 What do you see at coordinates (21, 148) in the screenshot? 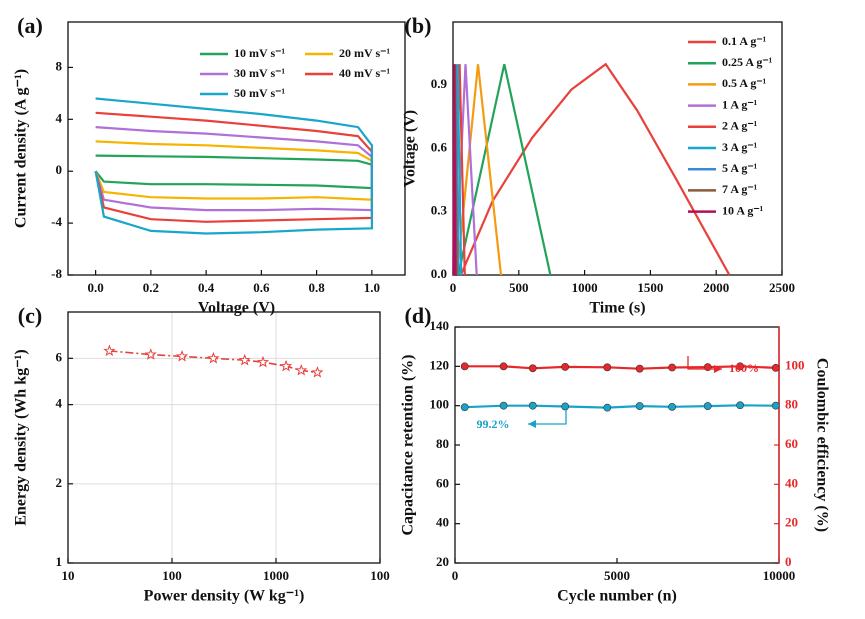
I see `y-axis-title: Current density (A g⁻¹)` at bounding box center [21, 148].